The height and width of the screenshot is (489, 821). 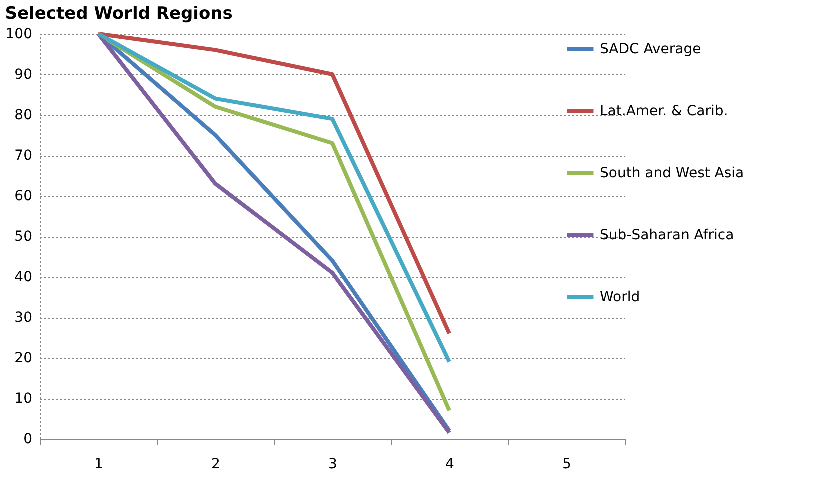 What do you see at coordinates (667, 236) in the screenshot?
I see `legend-label: Sub-Saharan Africa` at bounding box center [667, 236].